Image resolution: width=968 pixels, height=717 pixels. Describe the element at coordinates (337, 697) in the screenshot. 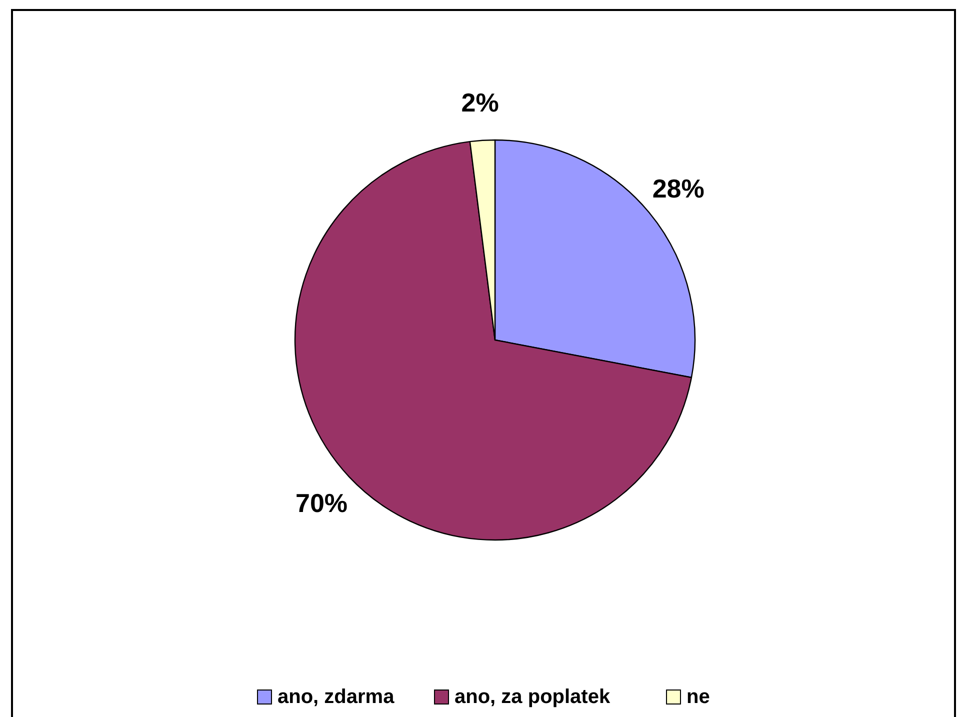

I see `legend-label: ano, zdarma` at that location.